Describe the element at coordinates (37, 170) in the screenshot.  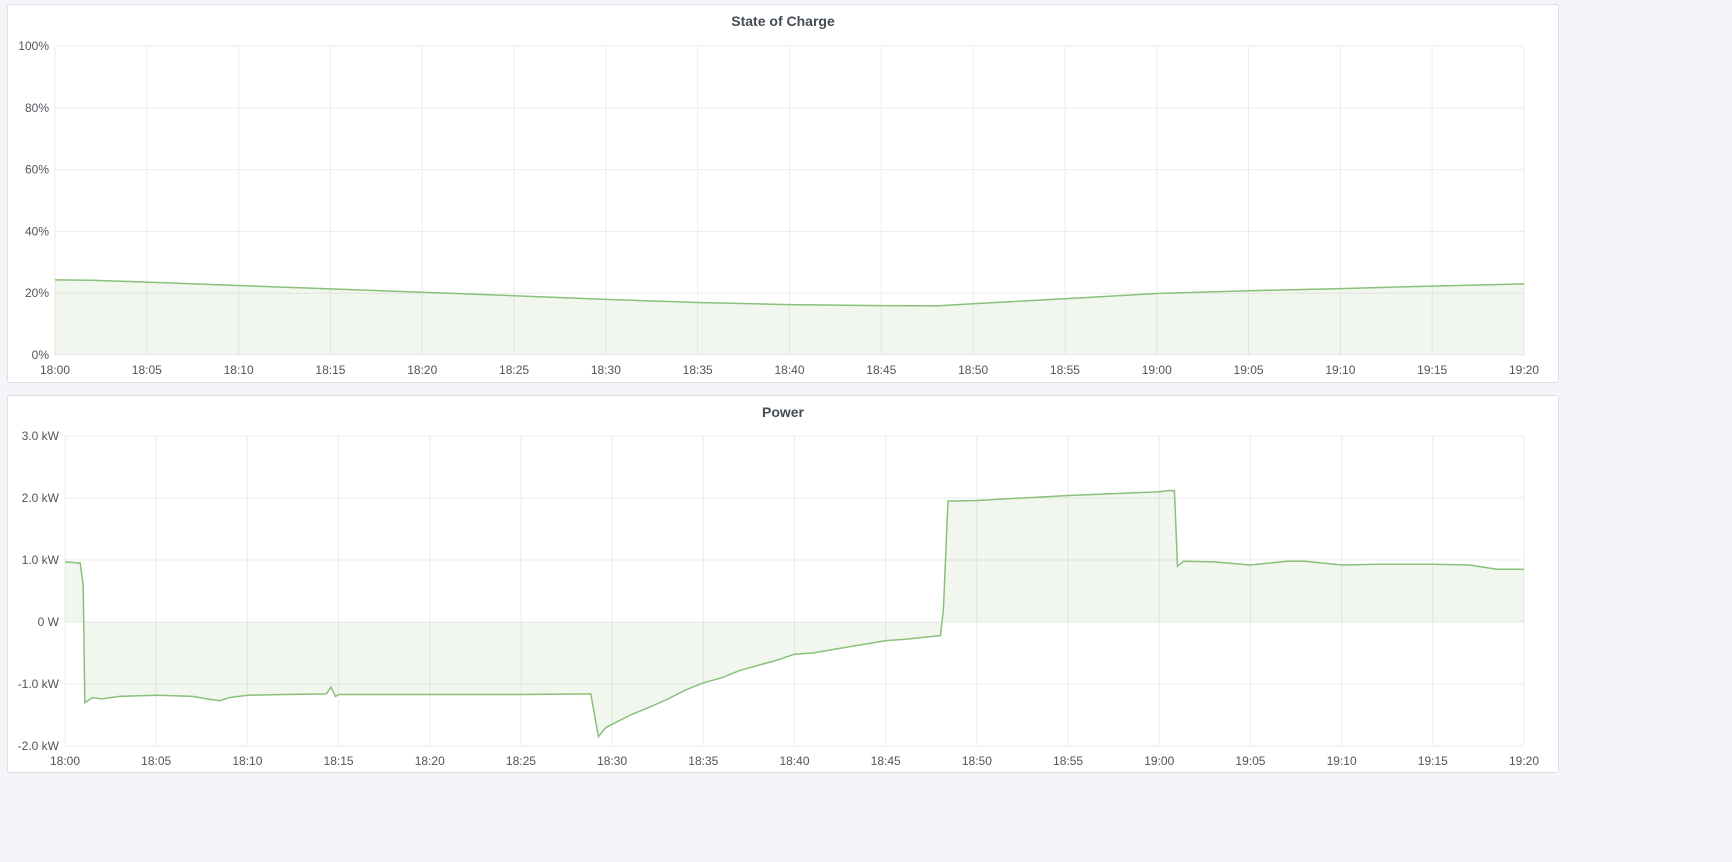
I see `y-tick-label: 60%` at that location.